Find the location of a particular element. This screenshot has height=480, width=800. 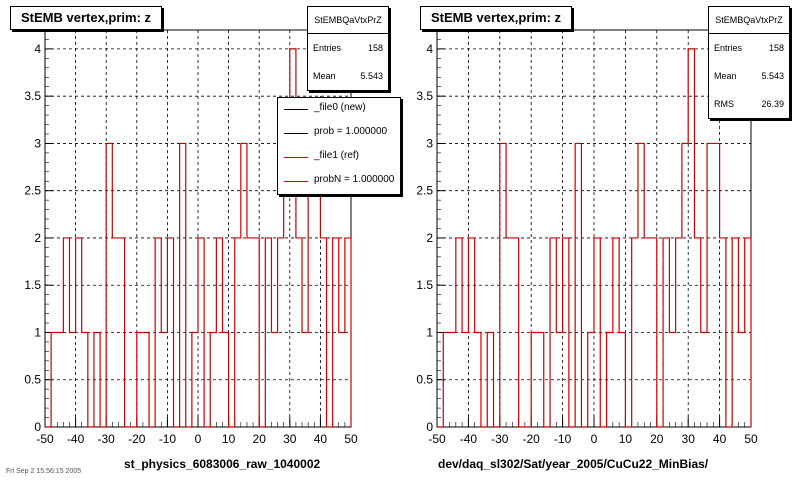

legend-label: prob = 1.000000 is located at coordinates (351, 131).